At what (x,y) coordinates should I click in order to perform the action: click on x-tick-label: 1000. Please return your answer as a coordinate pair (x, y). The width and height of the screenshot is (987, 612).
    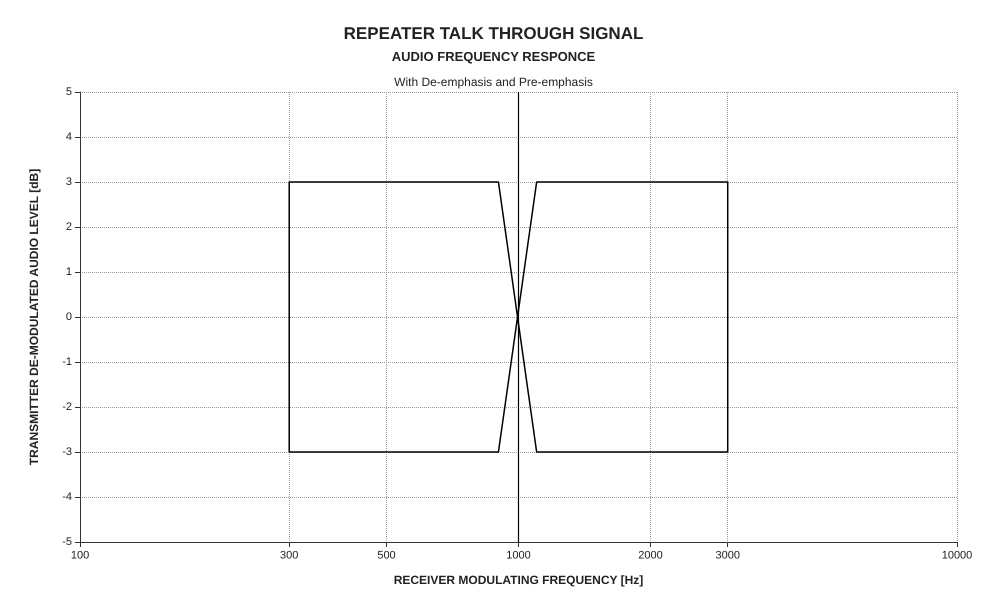
    Looking at the image, I should click on (518, 556).